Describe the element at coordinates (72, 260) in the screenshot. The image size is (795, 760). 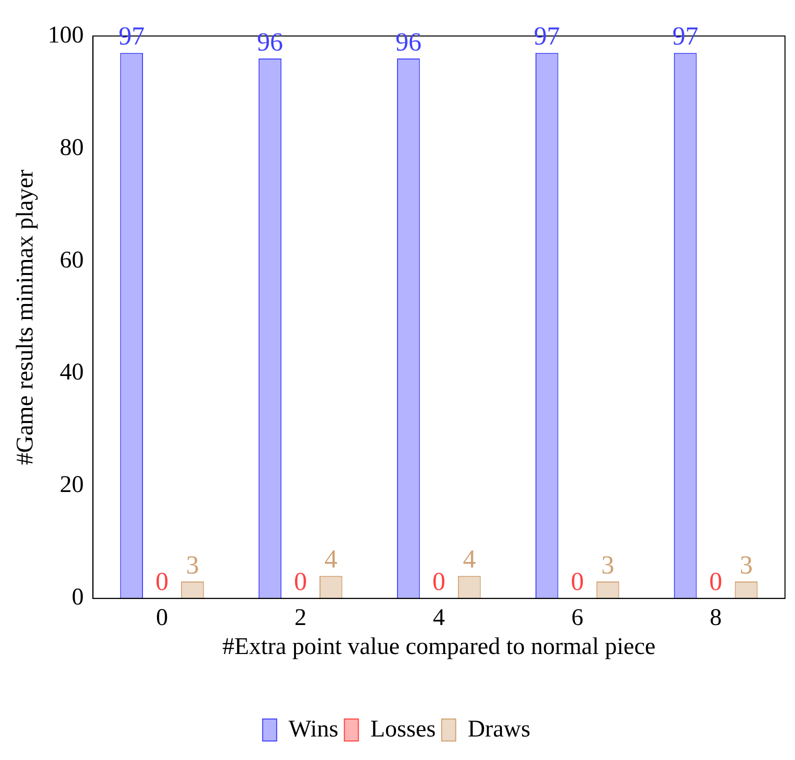
I see `y-tick-label: 60` at that location.